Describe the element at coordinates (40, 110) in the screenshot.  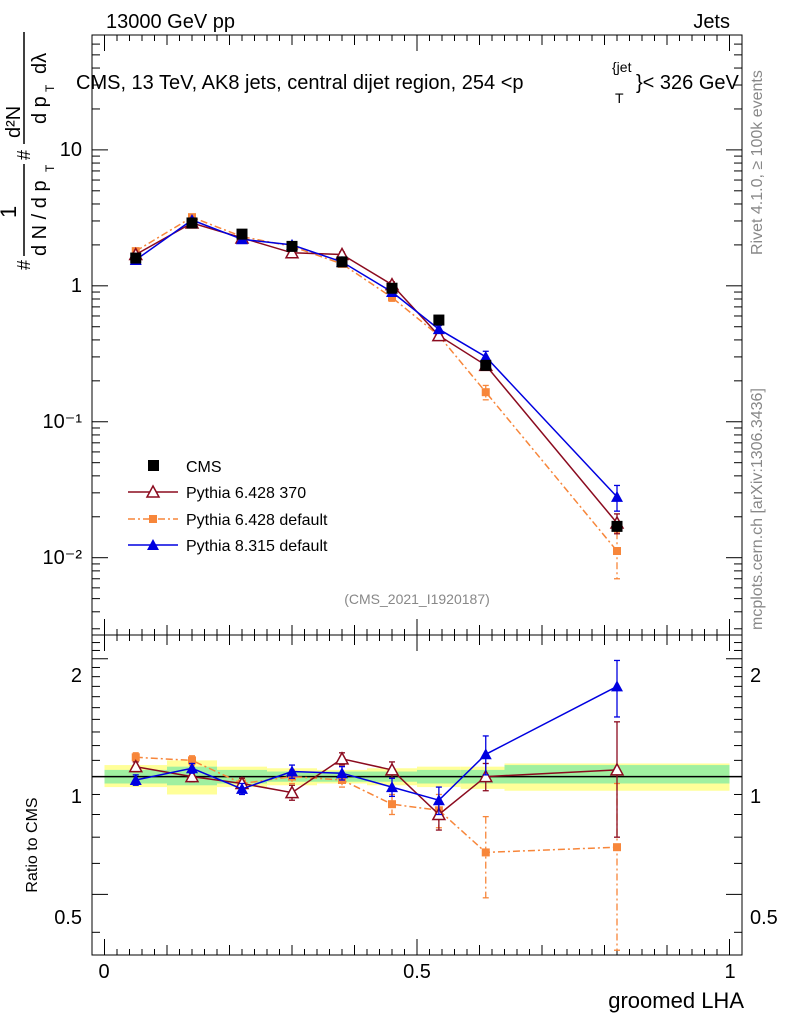
I see `ylabel-dp: d p` at that location.